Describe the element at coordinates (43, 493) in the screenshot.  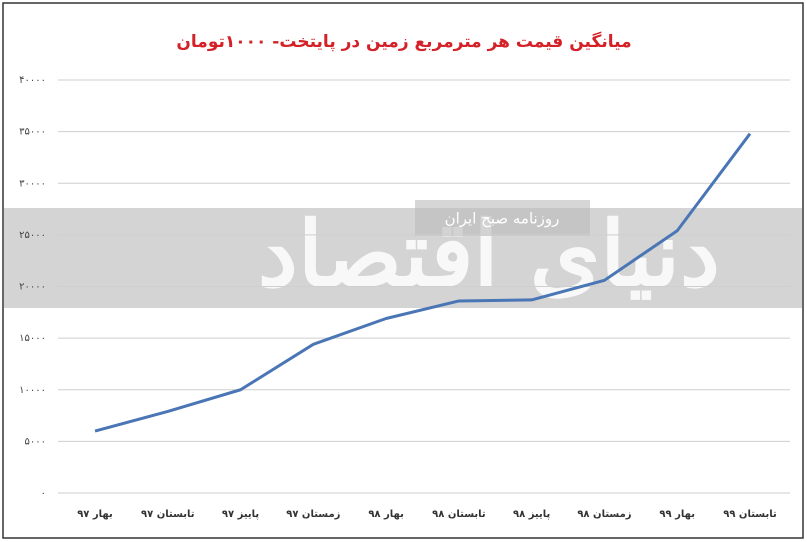
I see `y-tick-label: ۰` at that location.